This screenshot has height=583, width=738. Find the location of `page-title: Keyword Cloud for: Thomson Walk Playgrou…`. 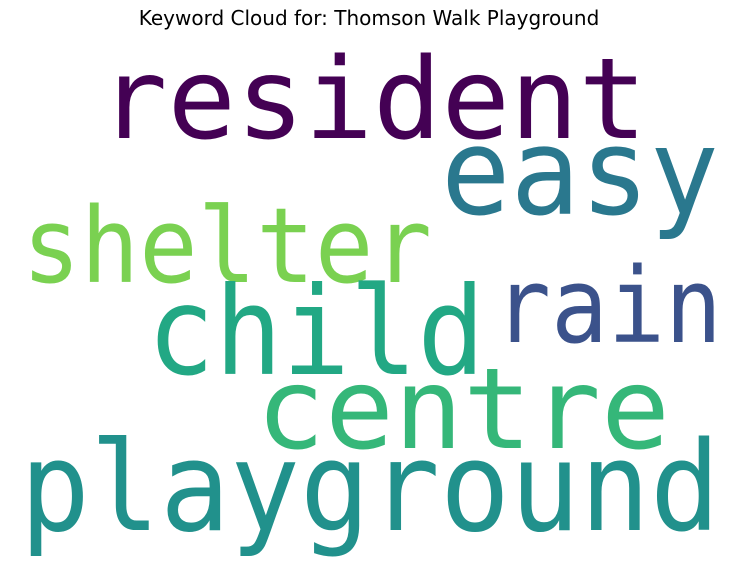

page-title: Keyword Cloud for: Thomson Walk Playgrou… is located at coordinates (369, 18).